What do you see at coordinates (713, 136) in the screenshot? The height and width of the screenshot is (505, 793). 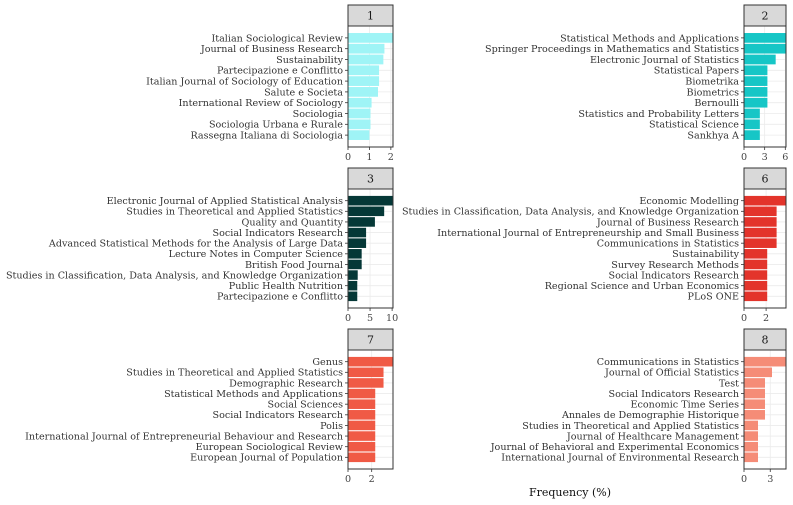 I see `category-label: Sankhya A` at bounding box center [713, 136].